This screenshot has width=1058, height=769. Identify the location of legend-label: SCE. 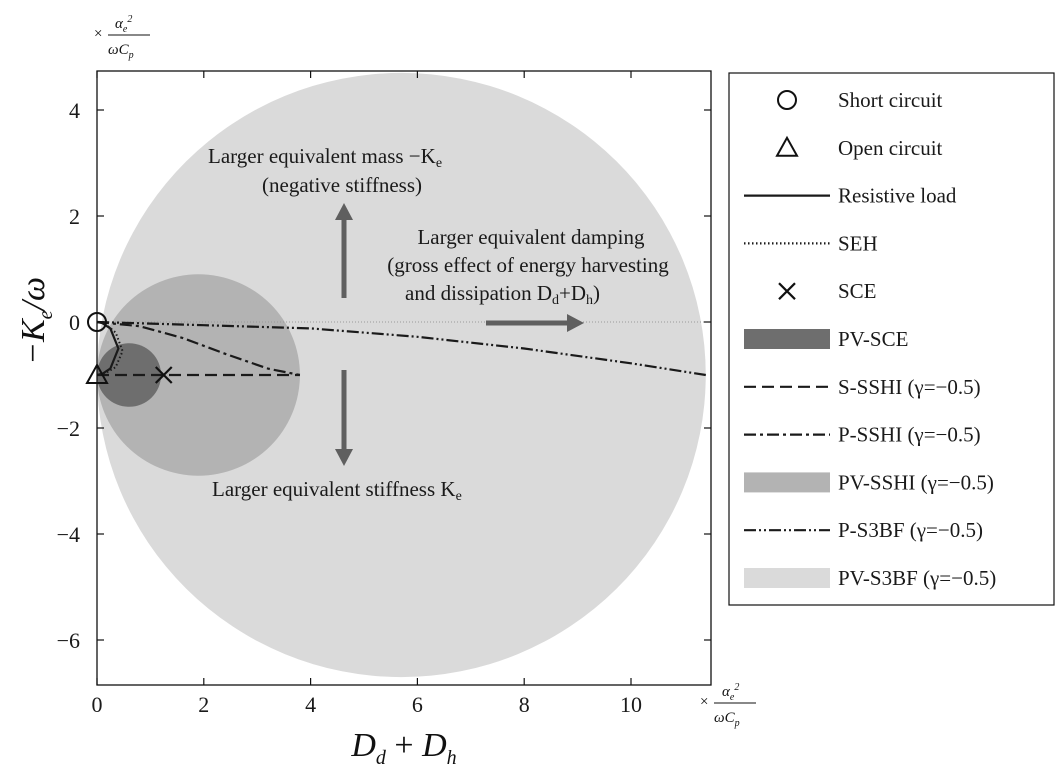
(857, 291).